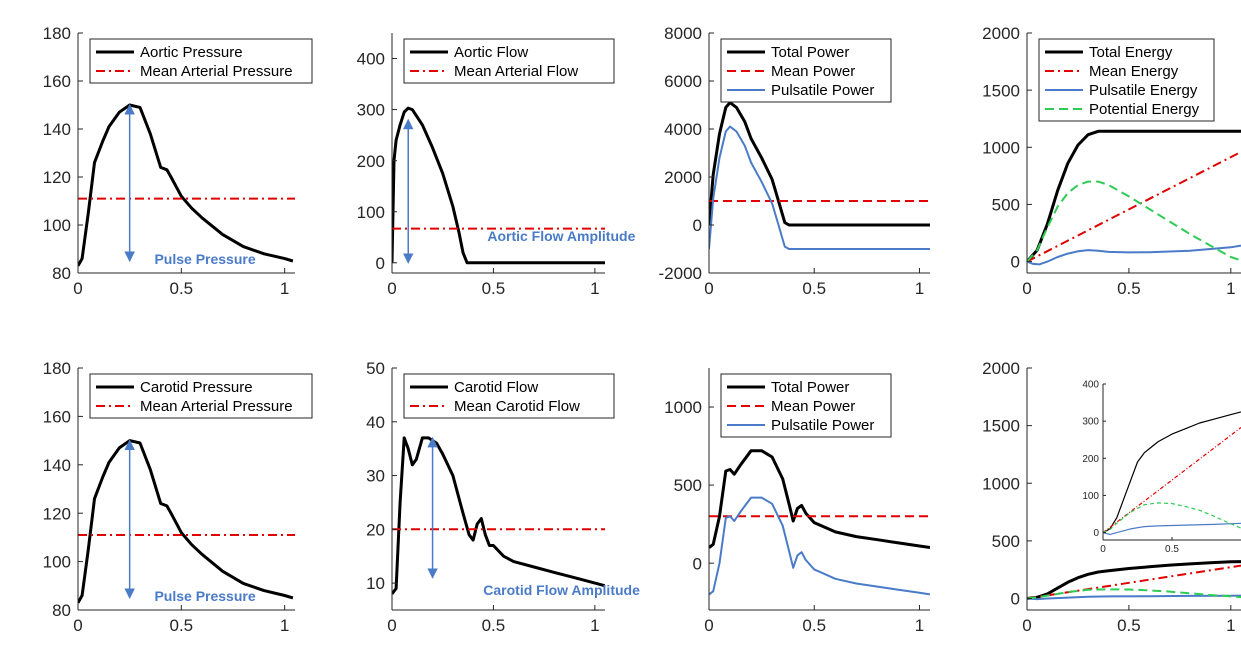 Image resolution: width=1241 pixels, height=668 pixels. What do you see at coordinates (375, 476) in the screenshot?
I see `y-tick-label: 30` at bounding box center [375, 476].